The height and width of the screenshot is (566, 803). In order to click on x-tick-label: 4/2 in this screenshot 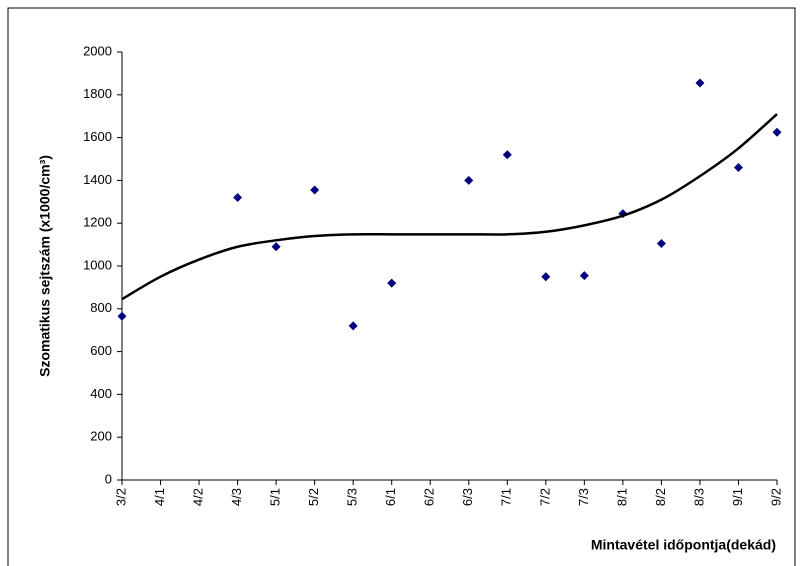, I will do `click(197, 497)`.